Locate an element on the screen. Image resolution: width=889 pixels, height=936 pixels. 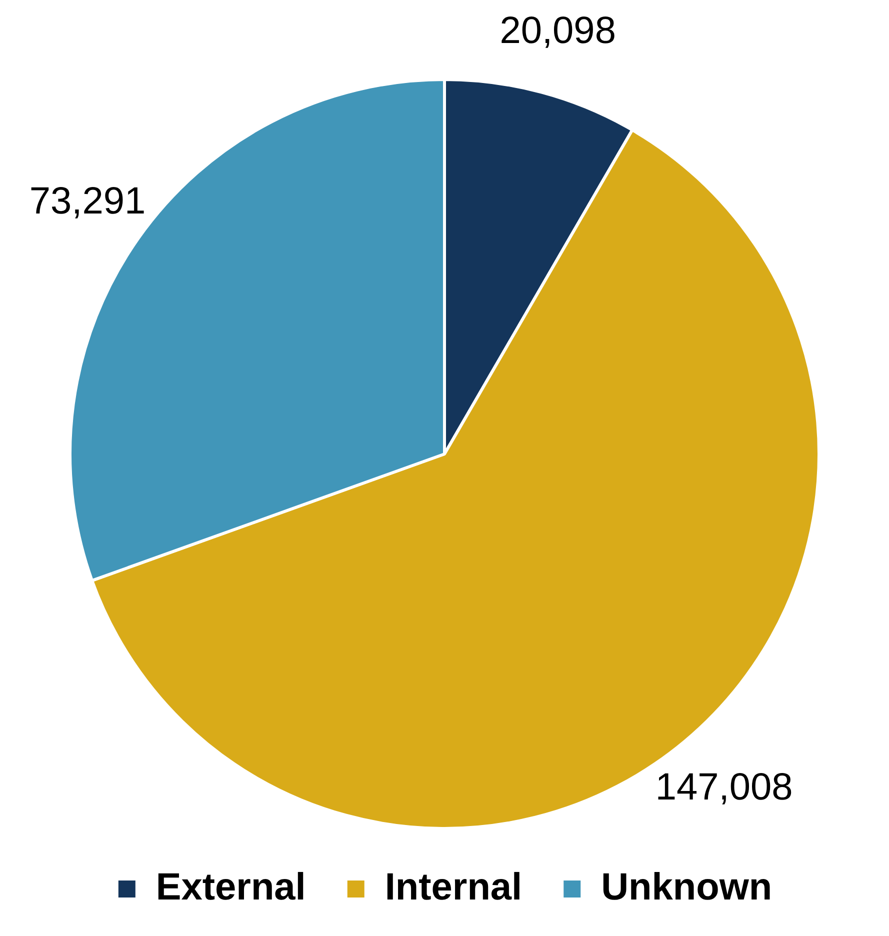
legend-label: External is located at coordinates (231, 887).